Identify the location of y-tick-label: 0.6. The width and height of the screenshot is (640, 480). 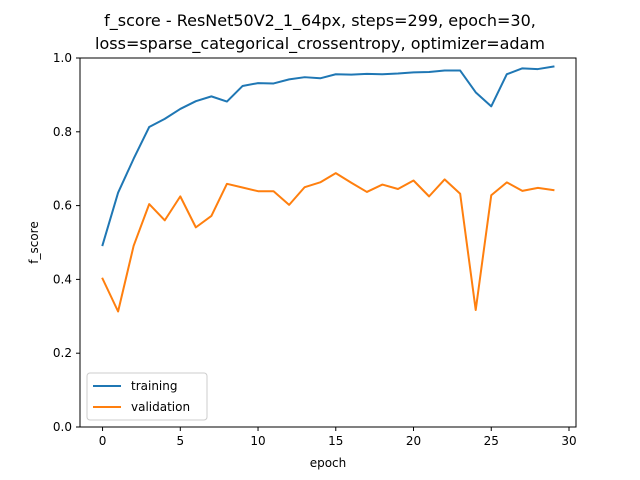
(62, 206).